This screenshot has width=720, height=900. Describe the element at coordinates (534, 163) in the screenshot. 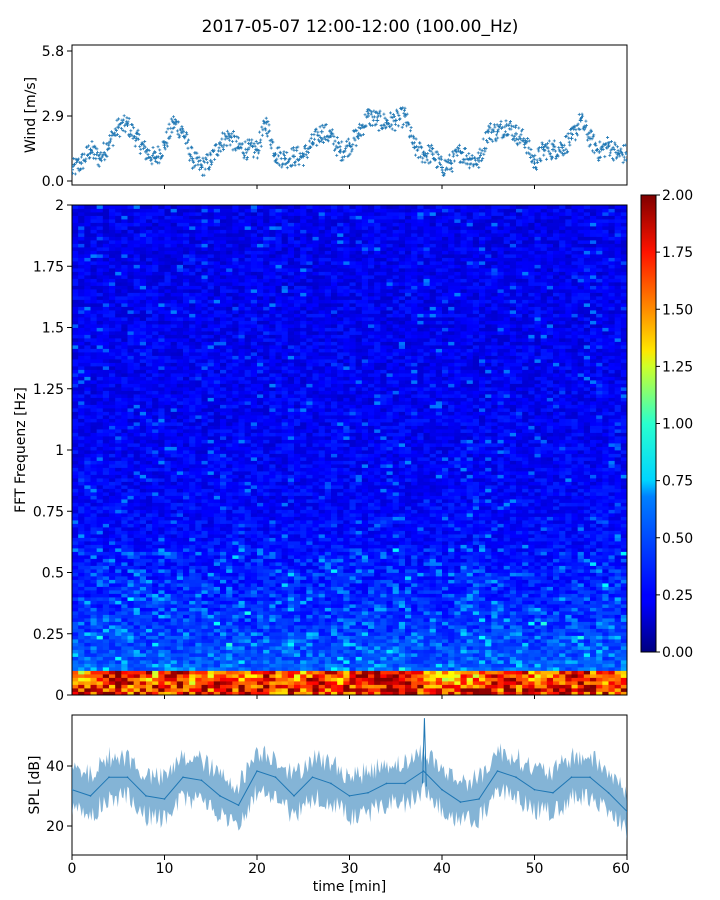

I see `wind-point` at that location.